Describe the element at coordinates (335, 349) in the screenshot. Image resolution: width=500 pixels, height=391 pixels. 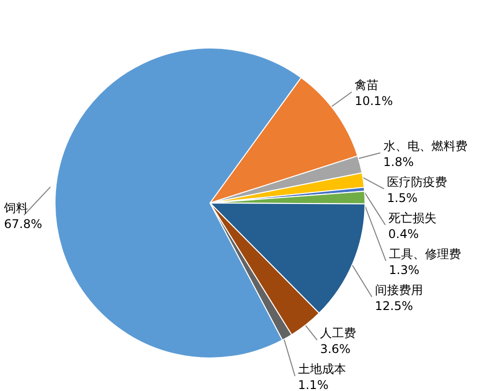
I see `data-label: 3.6%` at that location.